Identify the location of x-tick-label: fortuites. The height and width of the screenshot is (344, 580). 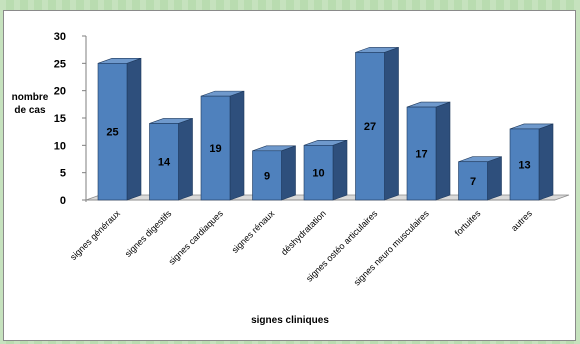
(468, 223).